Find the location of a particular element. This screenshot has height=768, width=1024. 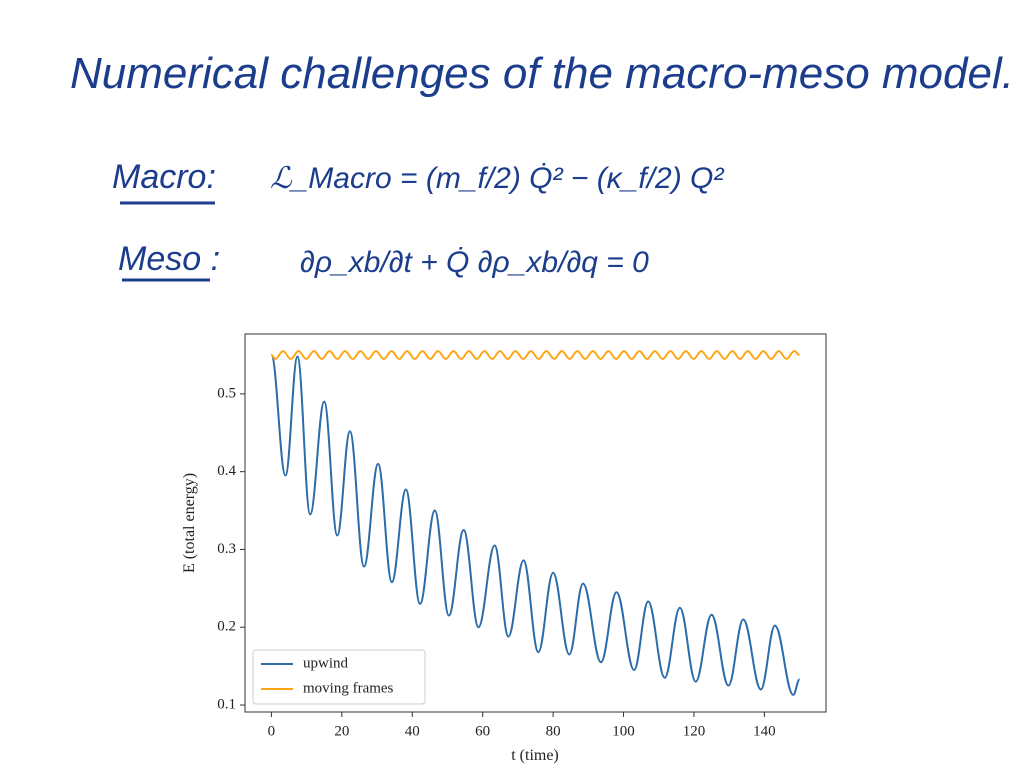

y-tick-label: 0.2 is located at coordinates (226, 627).